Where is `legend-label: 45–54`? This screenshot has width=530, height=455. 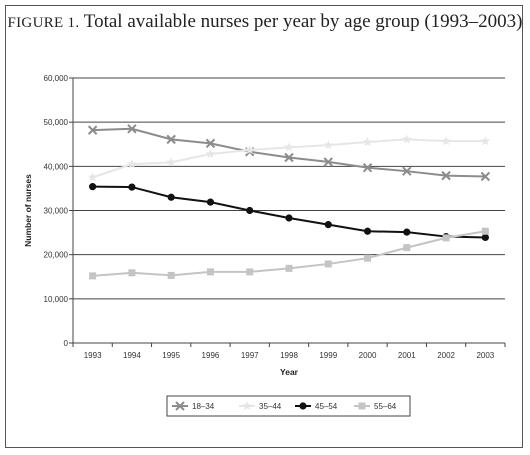
legend-label: 45–54 is located at coordinates (326, 406).